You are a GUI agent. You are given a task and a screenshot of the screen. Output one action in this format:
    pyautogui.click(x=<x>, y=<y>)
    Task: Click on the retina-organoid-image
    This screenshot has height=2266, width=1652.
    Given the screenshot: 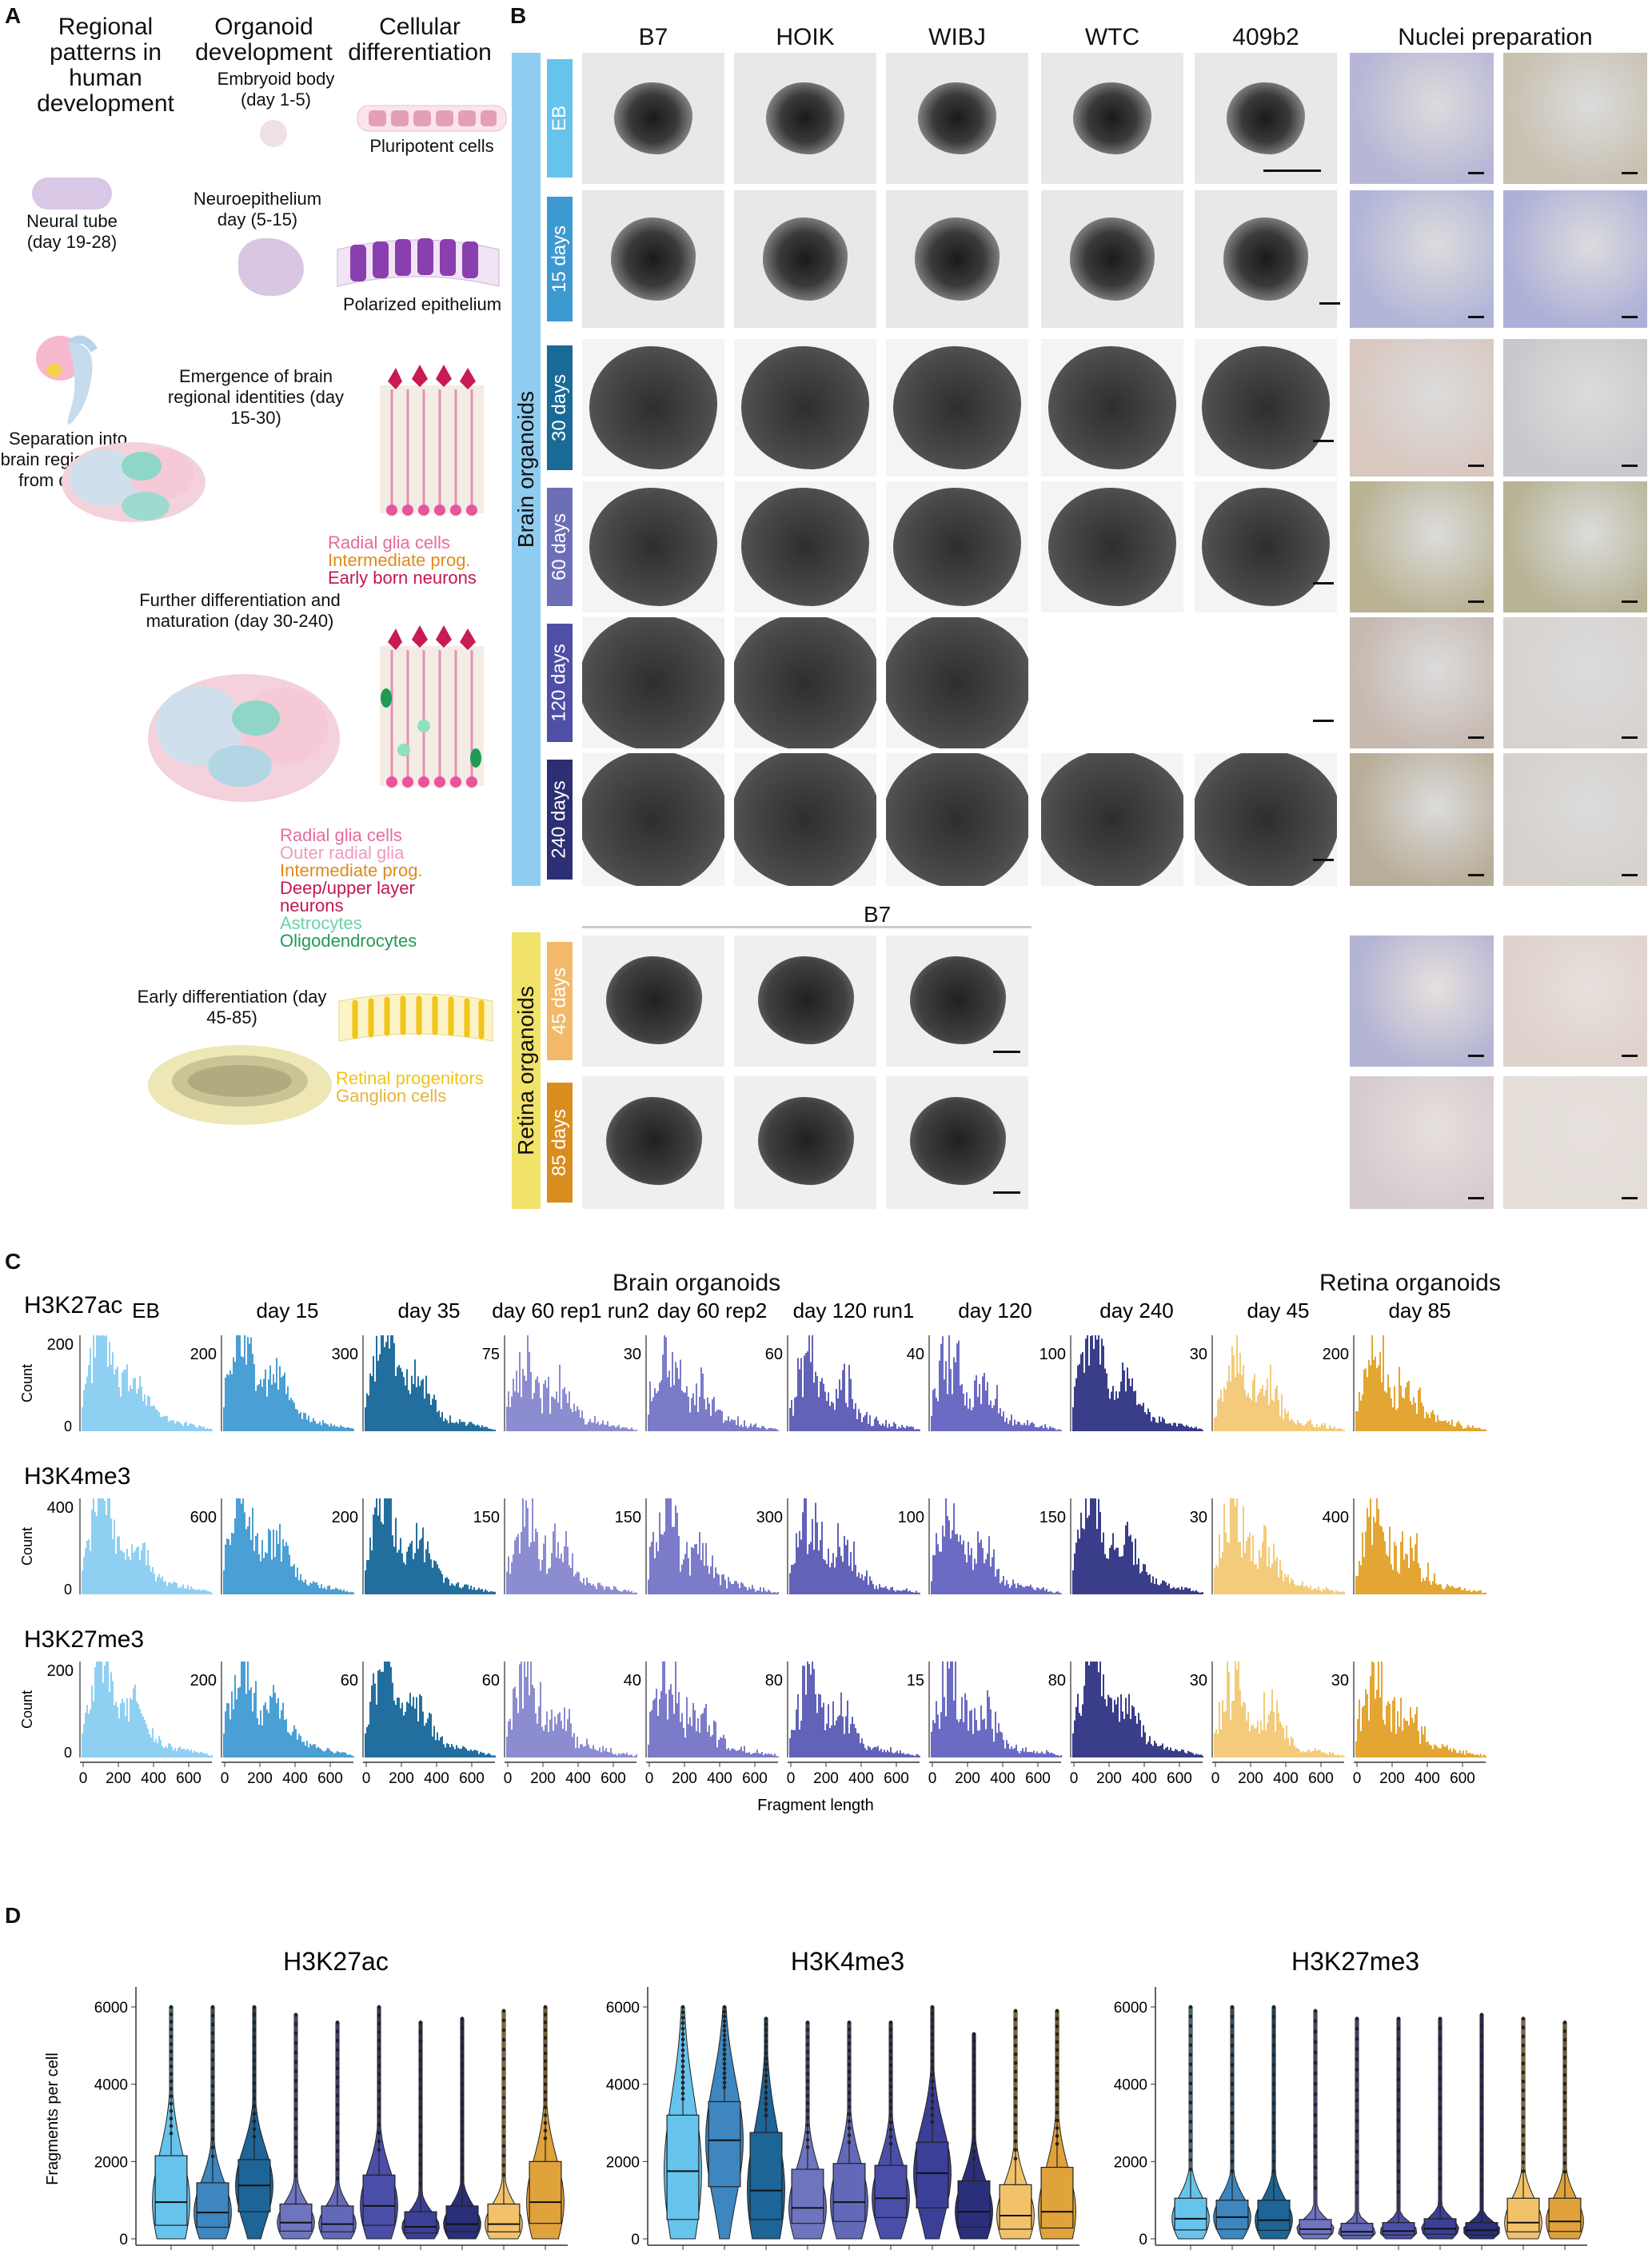 What is the action you would take?
    pyautogui.click(x=805, y=1001)
    